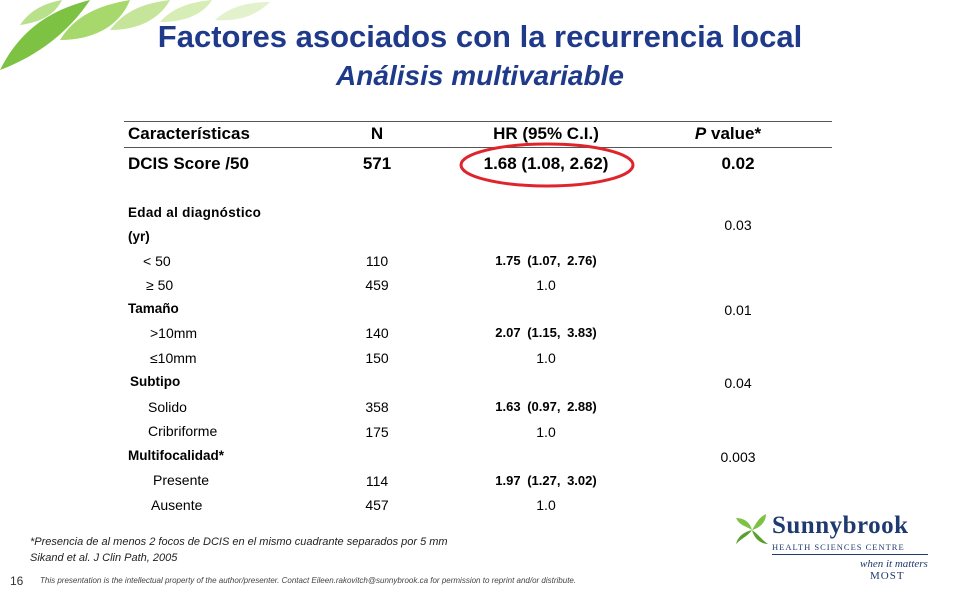 The image size is (960, 600). I want to click on row-n: 150, so click(377, 358).